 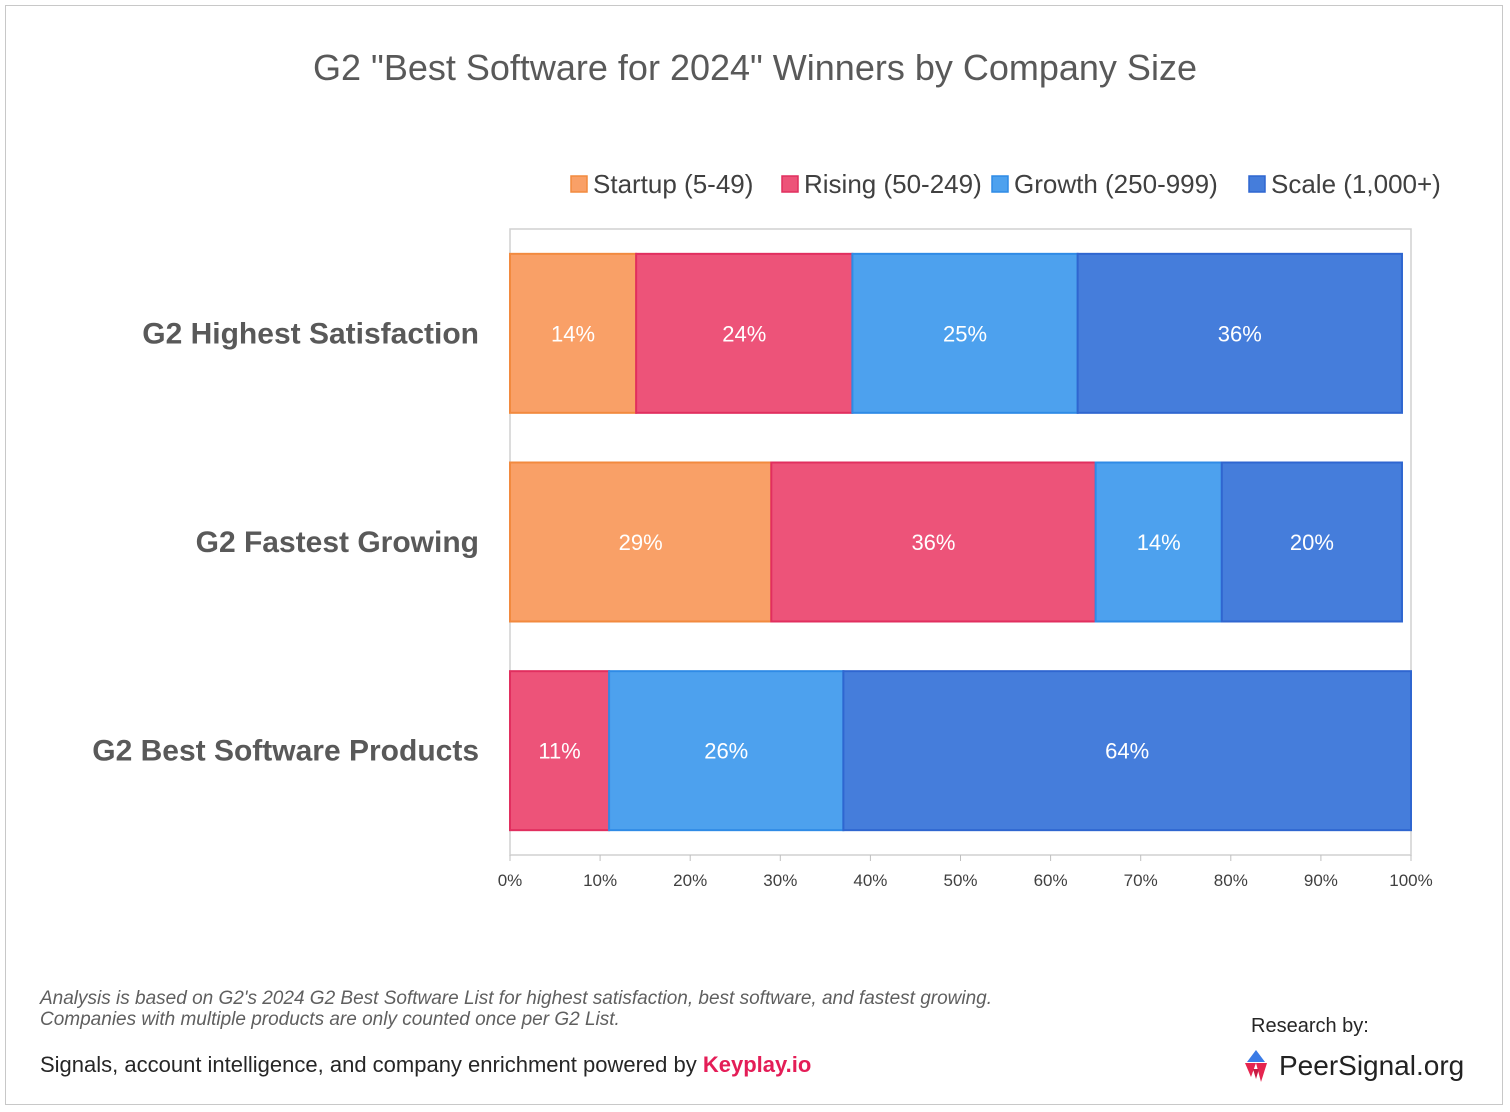 What do you see at coordinates (780, 880) in the screenshot?
I see `x-tick-label: 30%` at bounding box center [780, 880].